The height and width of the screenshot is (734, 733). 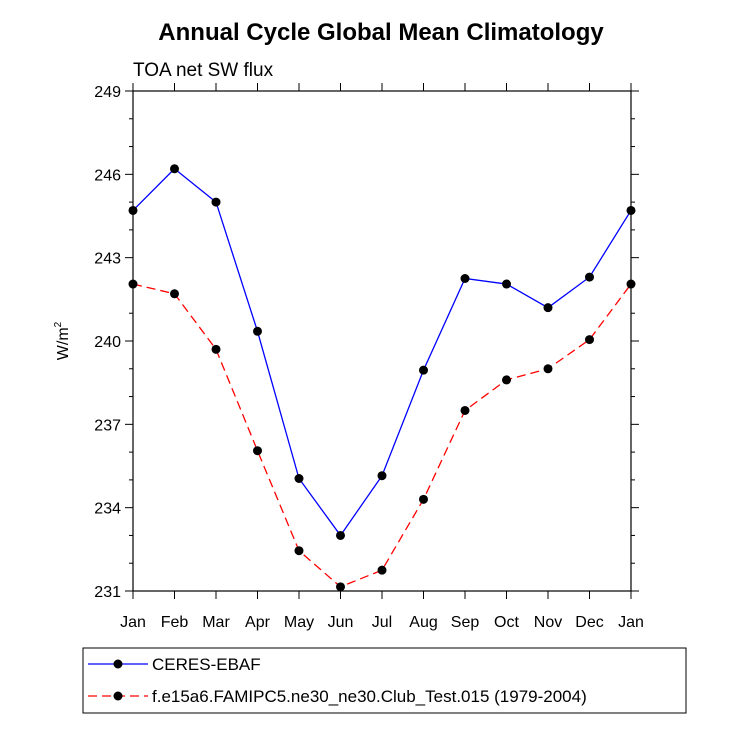 I want to click on x-tick-label: Aug, so click(x=423, y=622).